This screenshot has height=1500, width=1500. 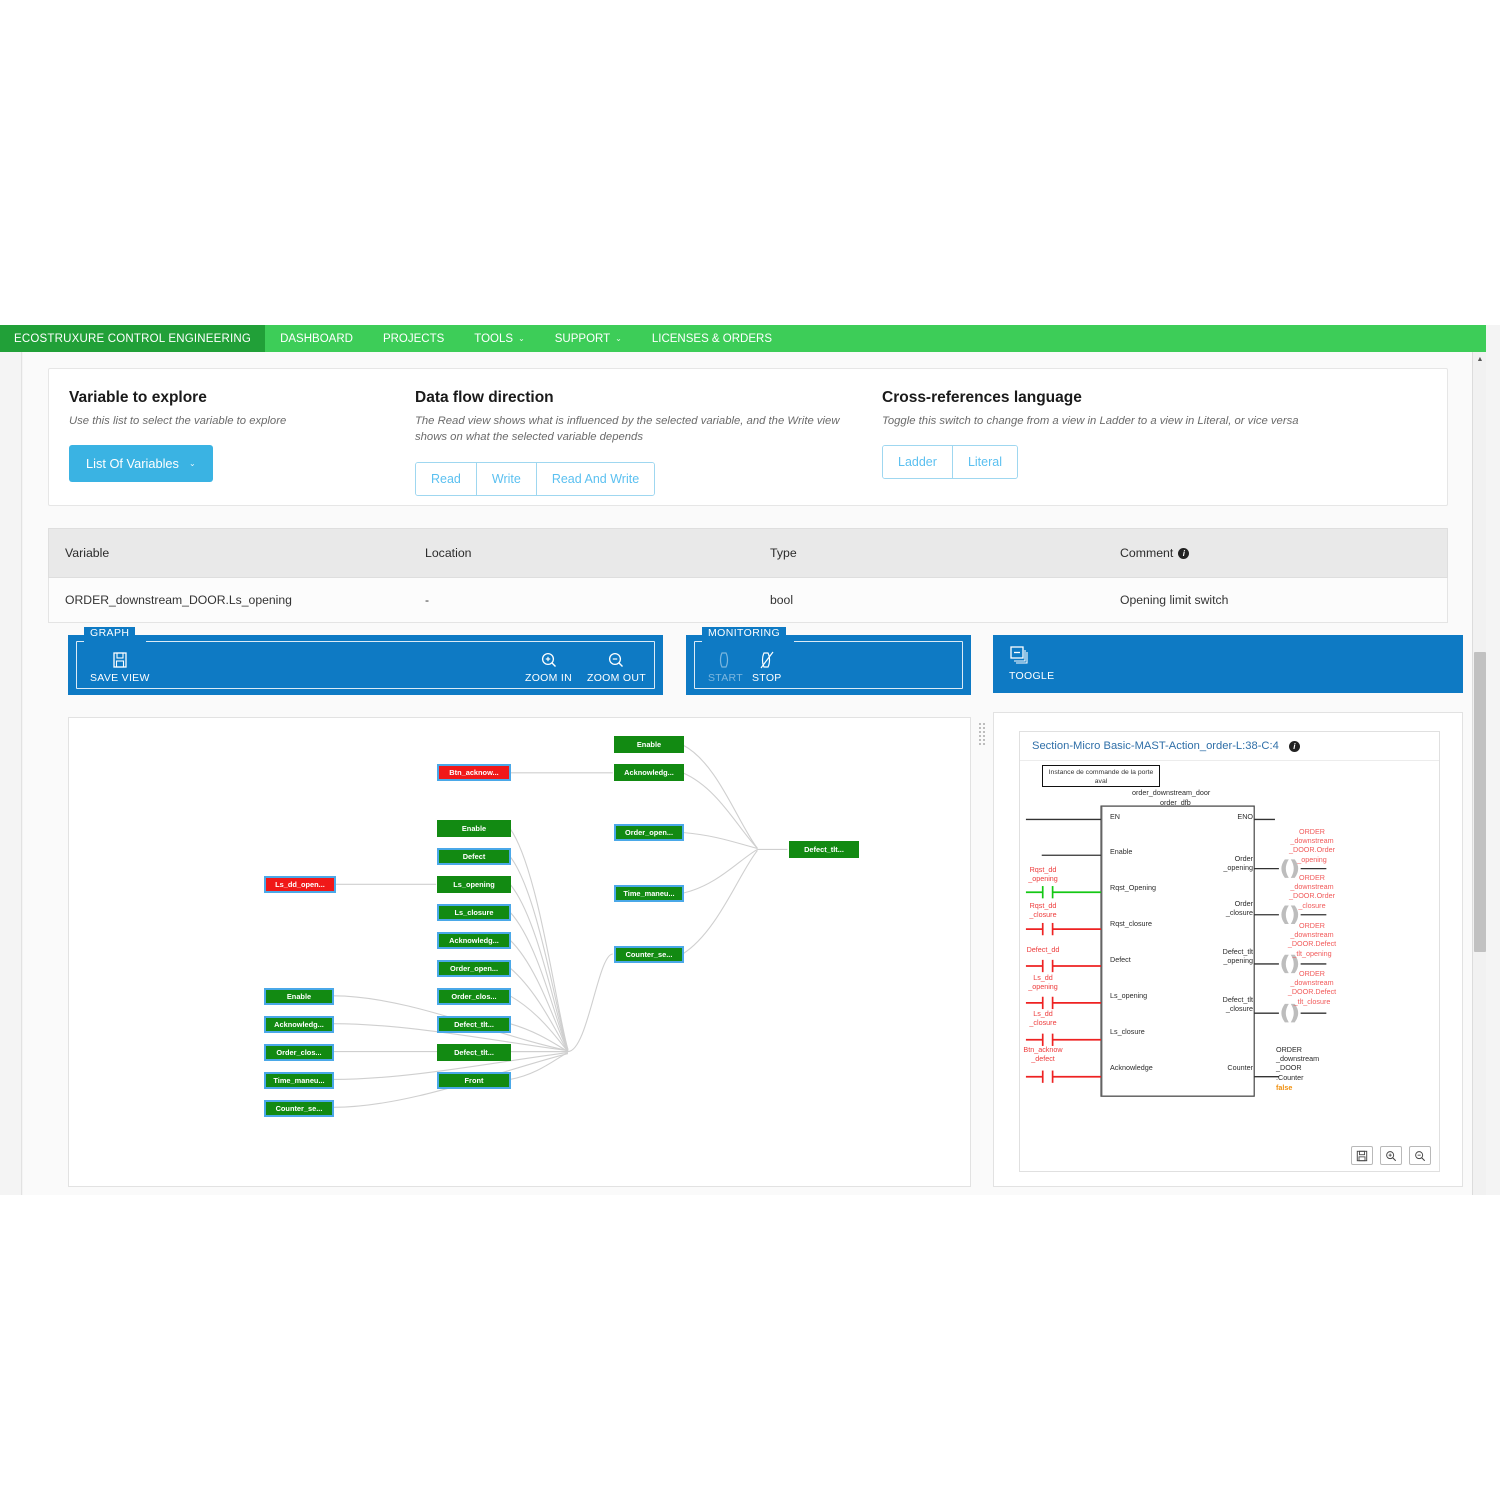 I want to click on column-header-comment: Comment i, so click(x=1275, y=553).